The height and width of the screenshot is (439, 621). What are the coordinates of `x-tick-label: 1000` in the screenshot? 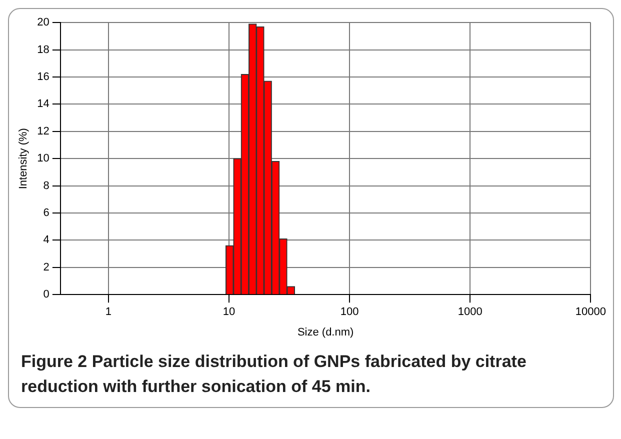 It's located at (470, 312).